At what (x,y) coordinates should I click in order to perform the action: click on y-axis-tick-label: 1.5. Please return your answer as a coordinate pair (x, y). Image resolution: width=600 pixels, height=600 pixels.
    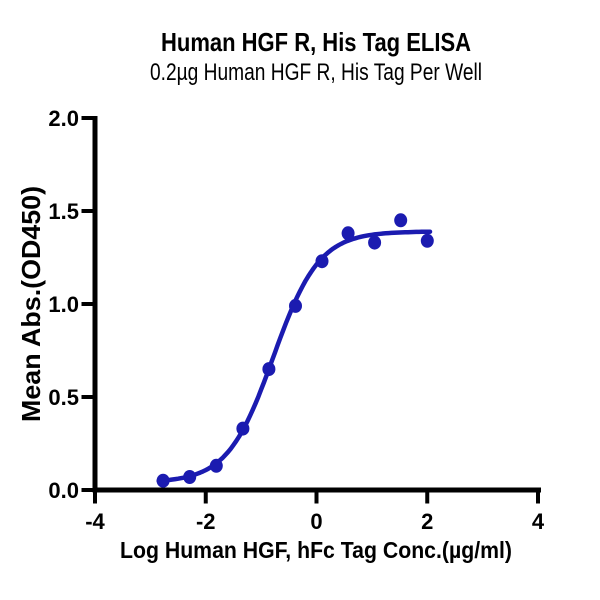
    Looking at the image, I should click on (63, 211).